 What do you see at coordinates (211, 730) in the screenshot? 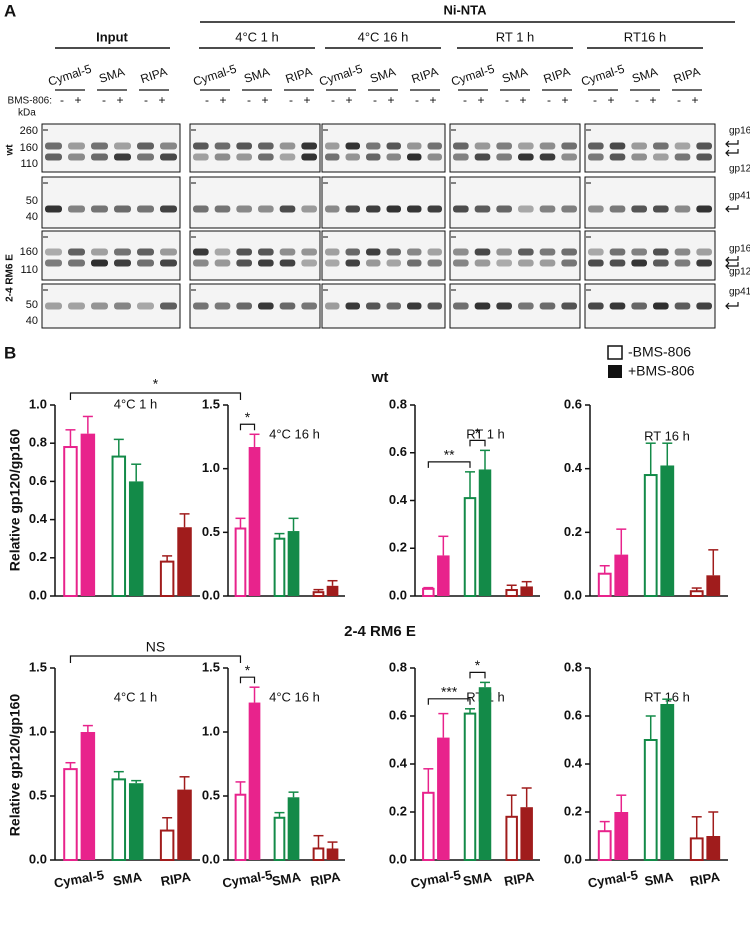
I see `y-tick-label: 1.0` at bounding box center [211, 730].